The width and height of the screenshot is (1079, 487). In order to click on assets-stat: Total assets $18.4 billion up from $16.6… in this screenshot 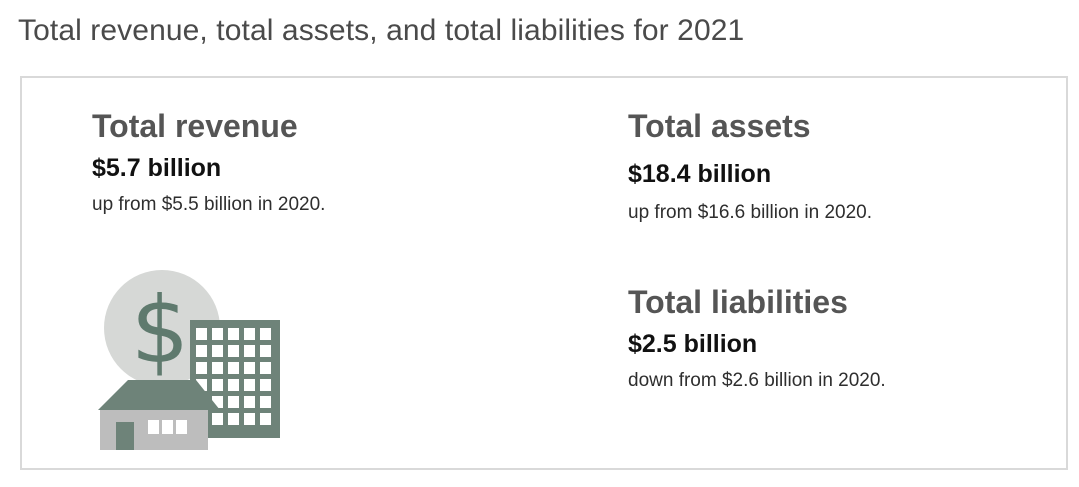, I will do `click(750, 166)`.